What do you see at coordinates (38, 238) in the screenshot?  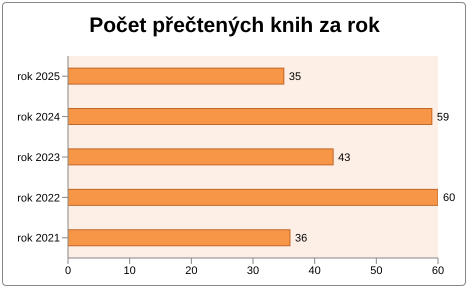 I see `y-tick-label: rok 2021` at bounding box center [38, 238].